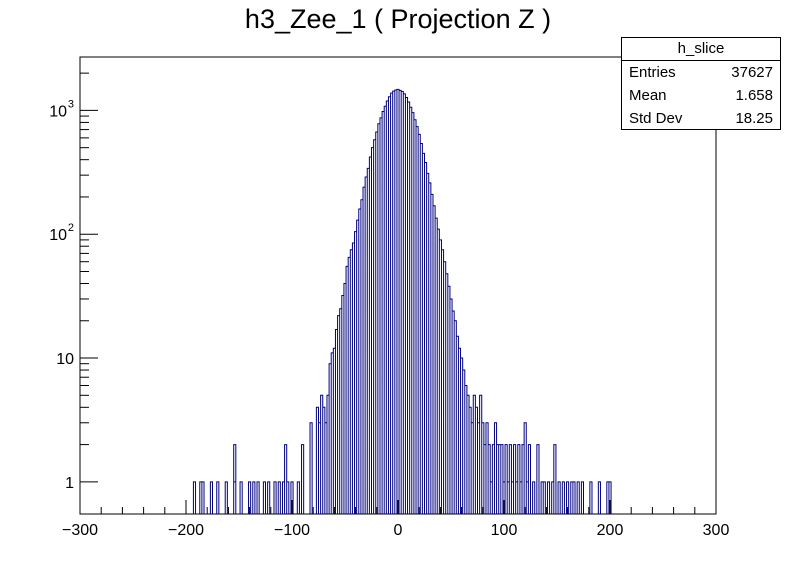 This screenshot has height=572, width=796. Describe the element at coordinates (754, 95) in the screenshot. I see `stat-value: 1.658` at that location.